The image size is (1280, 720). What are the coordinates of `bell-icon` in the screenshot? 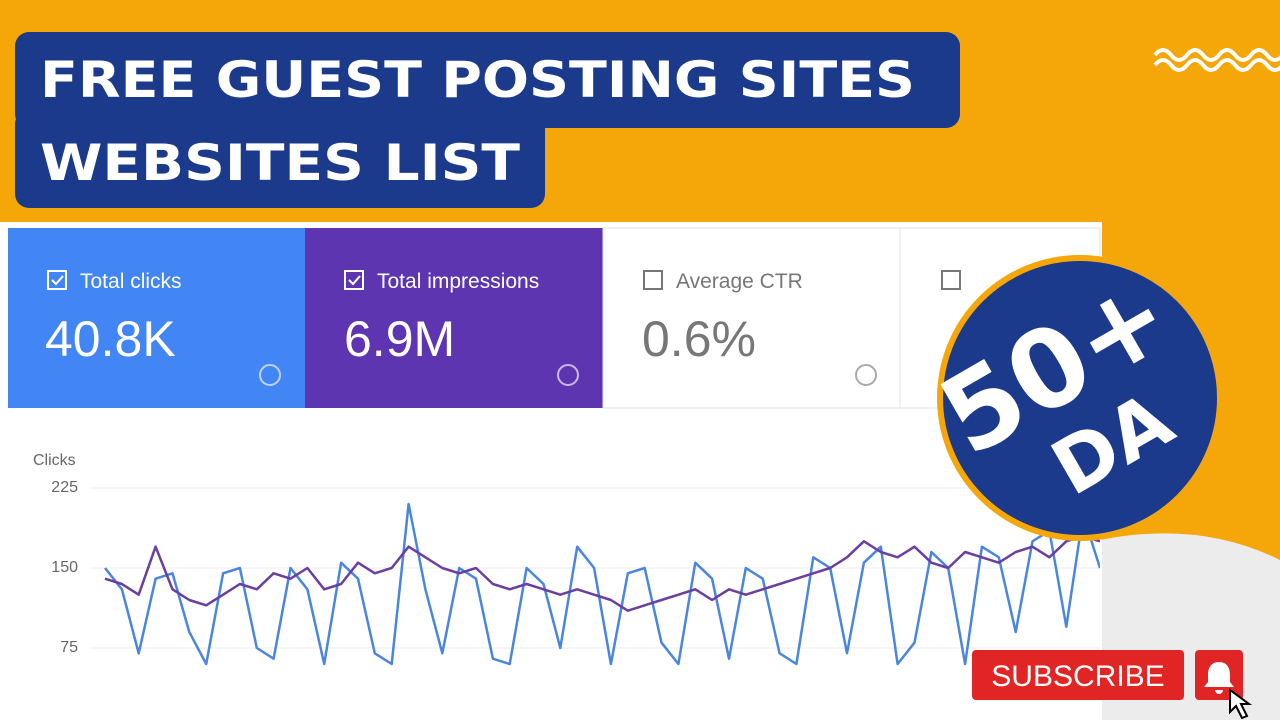 It's located at (1219, 678).